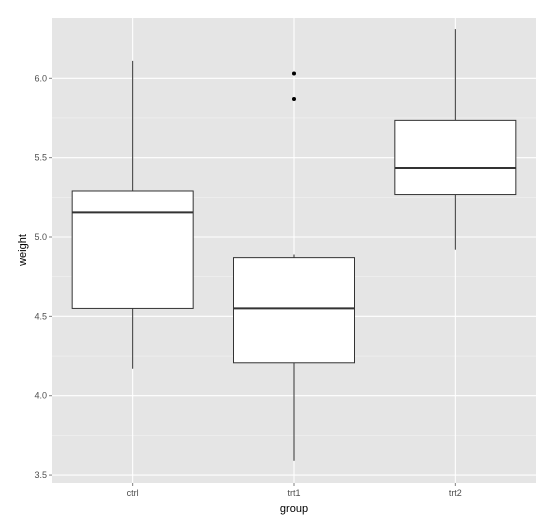 The height and width of the screenshot is (526, 555). What do you see at coordinates (455, 493) in the screenshot?
I see `x-tick-label: trt2` at bounding box center [455, 493].